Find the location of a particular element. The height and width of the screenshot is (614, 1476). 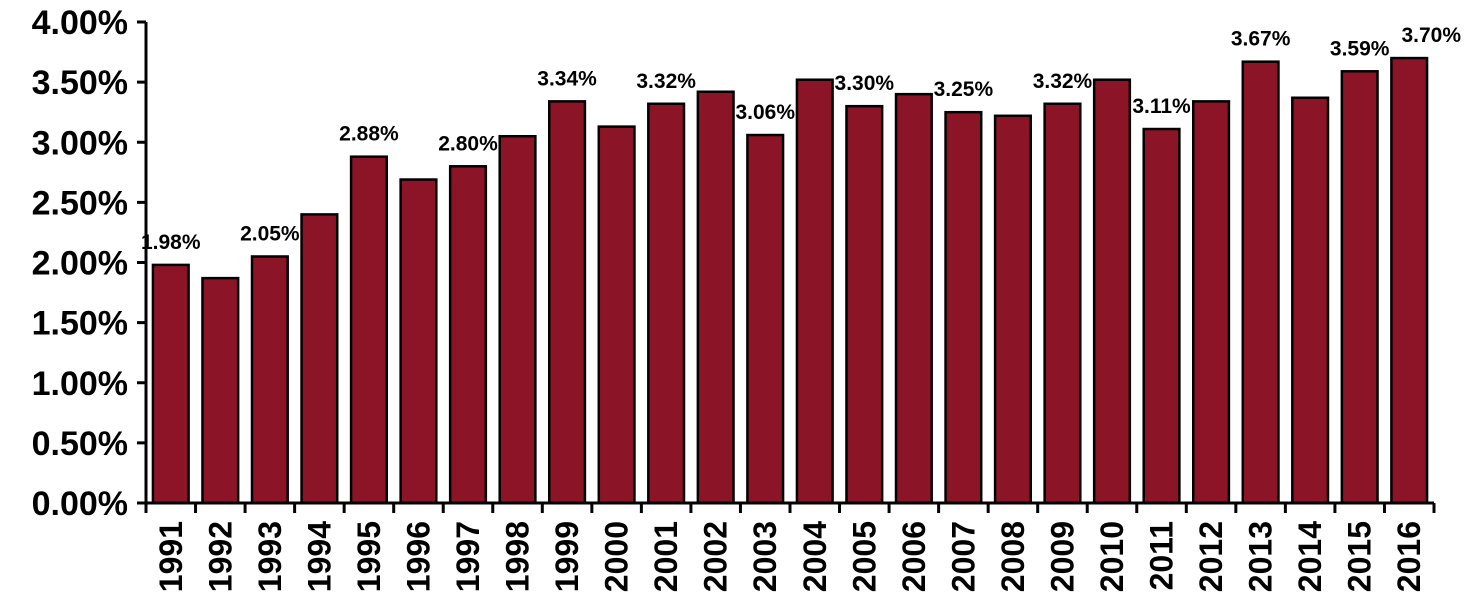

data-label-2001: 3.32% is located at coordinates (666, 81).